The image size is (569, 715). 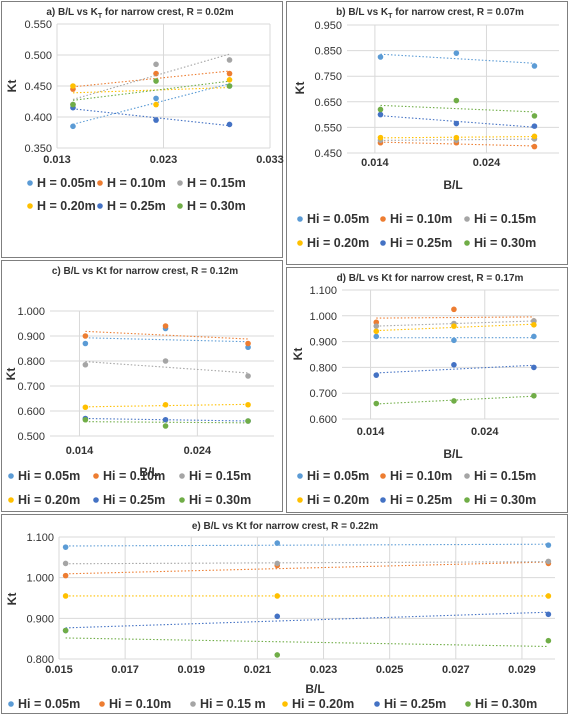 I want to click on x-tick-label: 0.015, so click(x=59, y=670).